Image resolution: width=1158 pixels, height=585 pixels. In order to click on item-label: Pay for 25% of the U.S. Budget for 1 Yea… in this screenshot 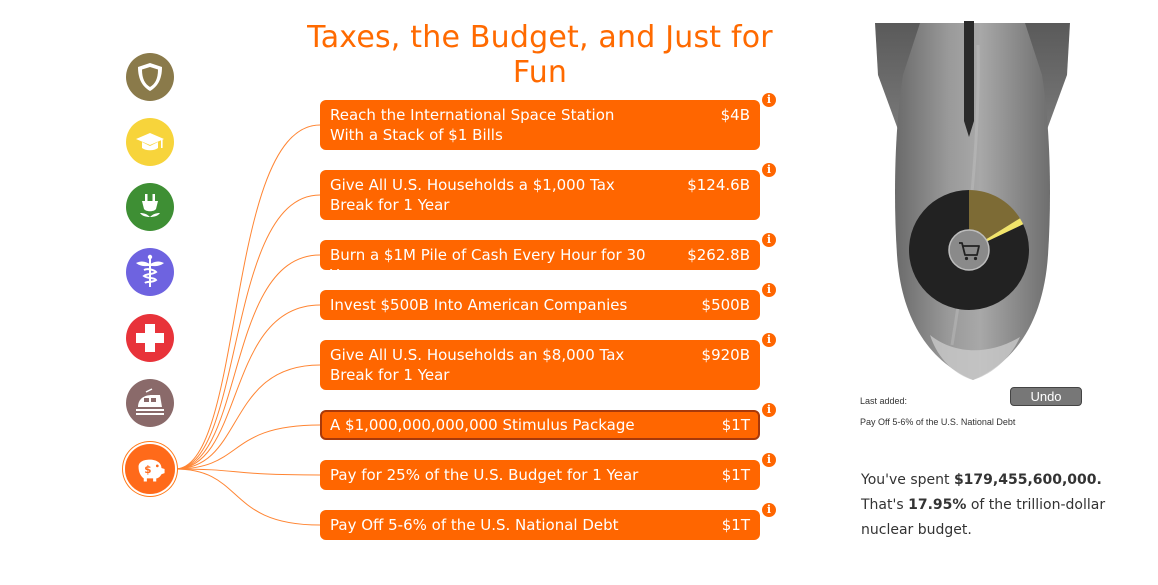, I will do `click(484, 475)`.